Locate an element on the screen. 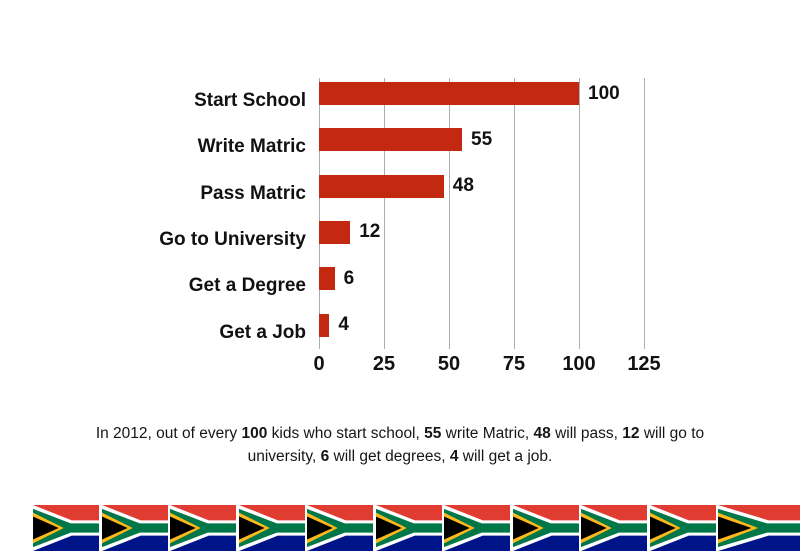 The height and width of the screenshot is (554, 800). x-tick-label: 50 is located at coordinates (449, 364).